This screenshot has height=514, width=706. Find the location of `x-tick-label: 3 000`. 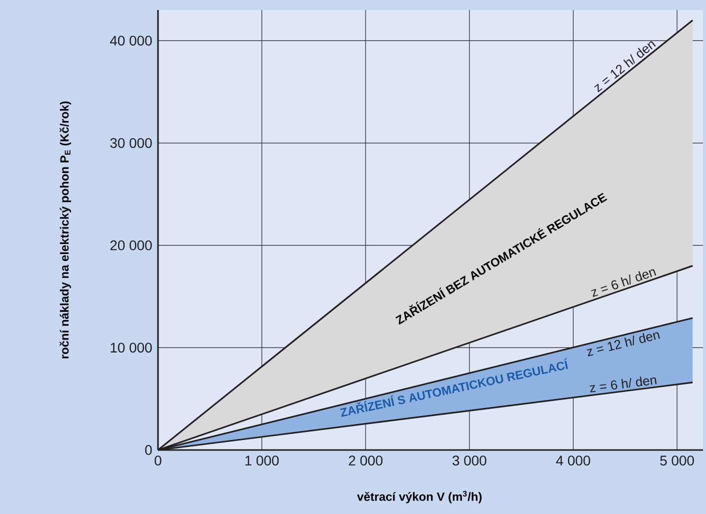

x-tick-label: 3 000 is located at coordinates (469, 461).